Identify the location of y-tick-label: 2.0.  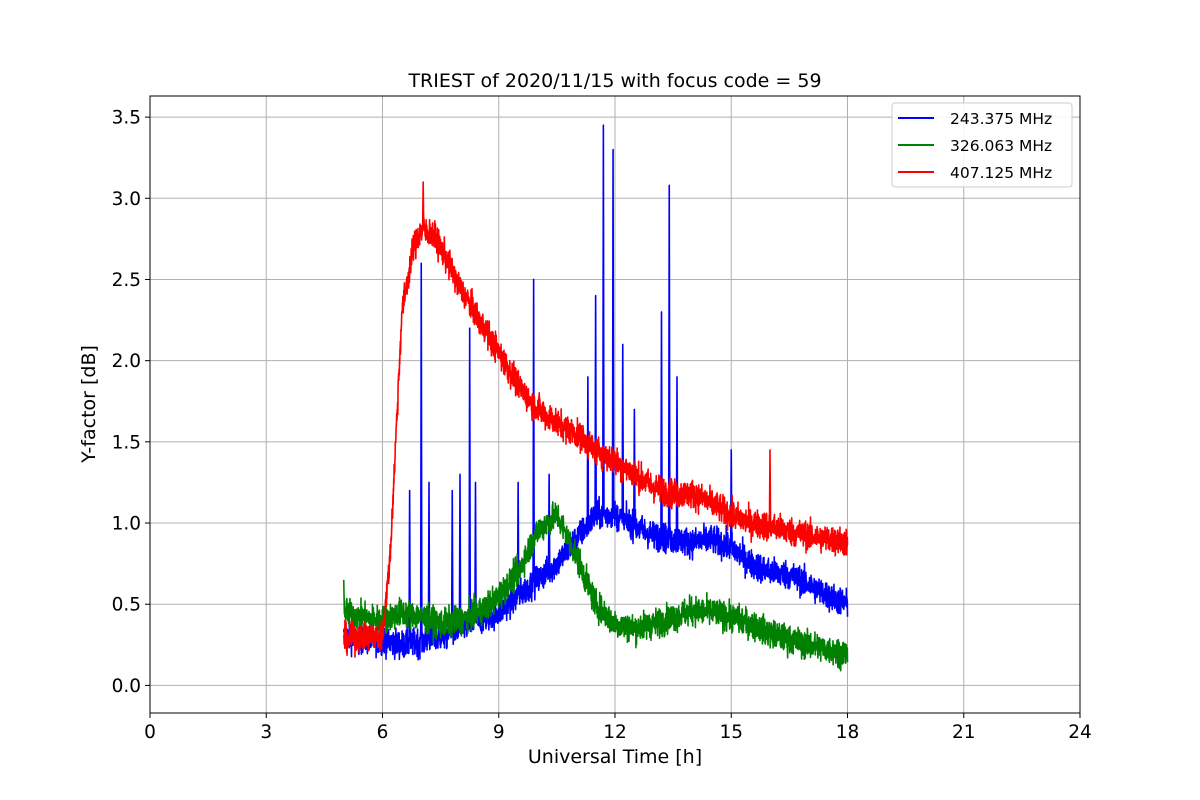
(126, 361).